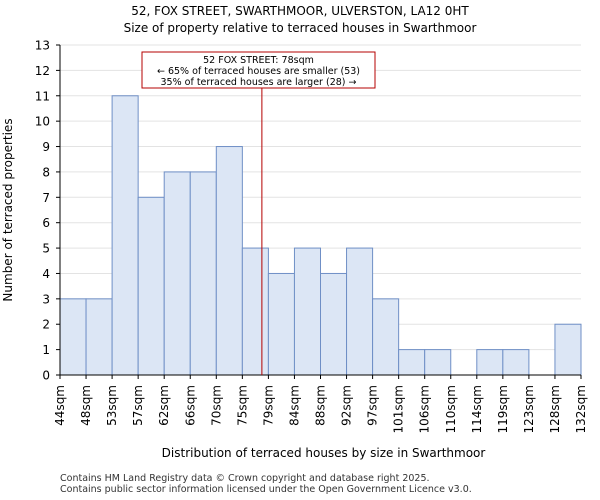 The height and width of the screenshot is (500, 600). I want to click on x-tick-label: 57sqm, so click(138, 405).